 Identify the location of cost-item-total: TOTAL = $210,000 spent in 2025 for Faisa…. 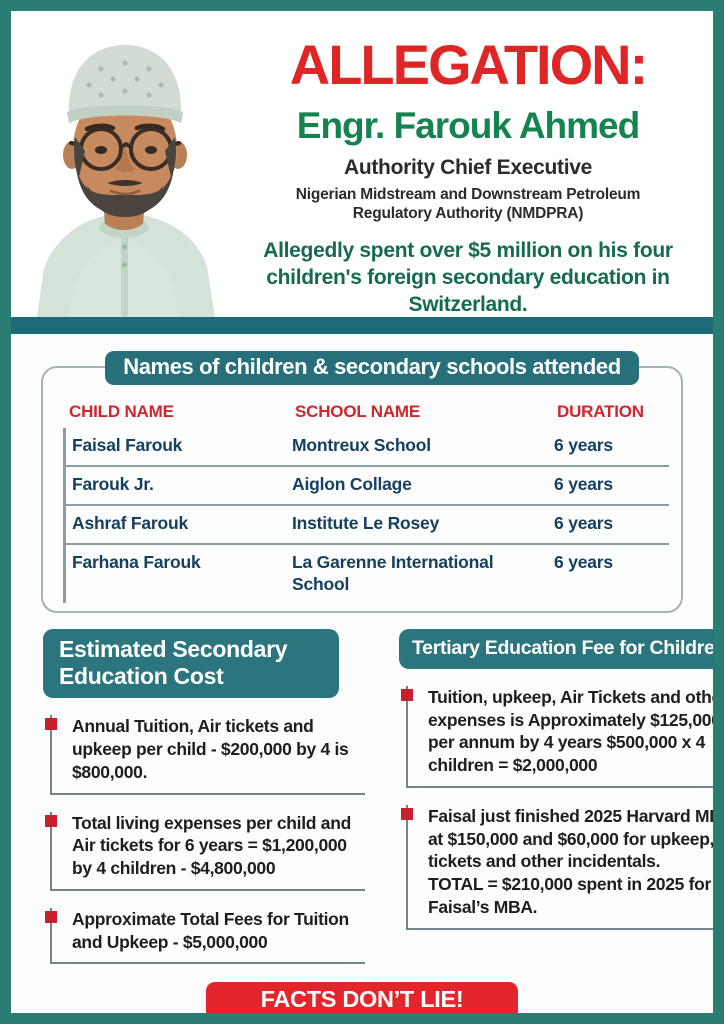
(570, 895).